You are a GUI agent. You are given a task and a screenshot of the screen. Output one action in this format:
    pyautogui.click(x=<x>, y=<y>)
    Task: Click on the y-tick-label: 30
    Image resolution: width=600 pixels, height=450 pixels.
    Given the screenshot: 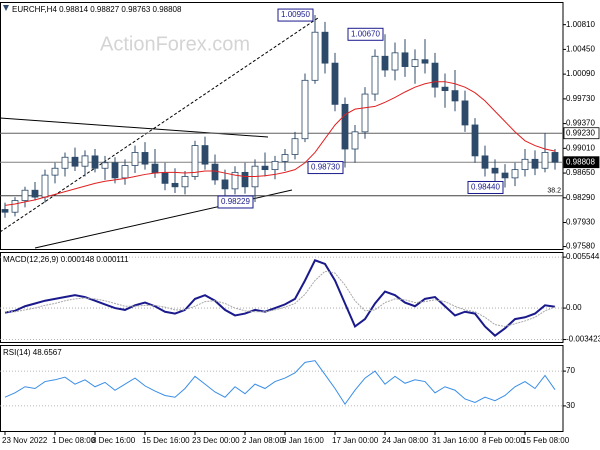 What is the action you would take?
    pyautogui.click(x=570, y=405)
    